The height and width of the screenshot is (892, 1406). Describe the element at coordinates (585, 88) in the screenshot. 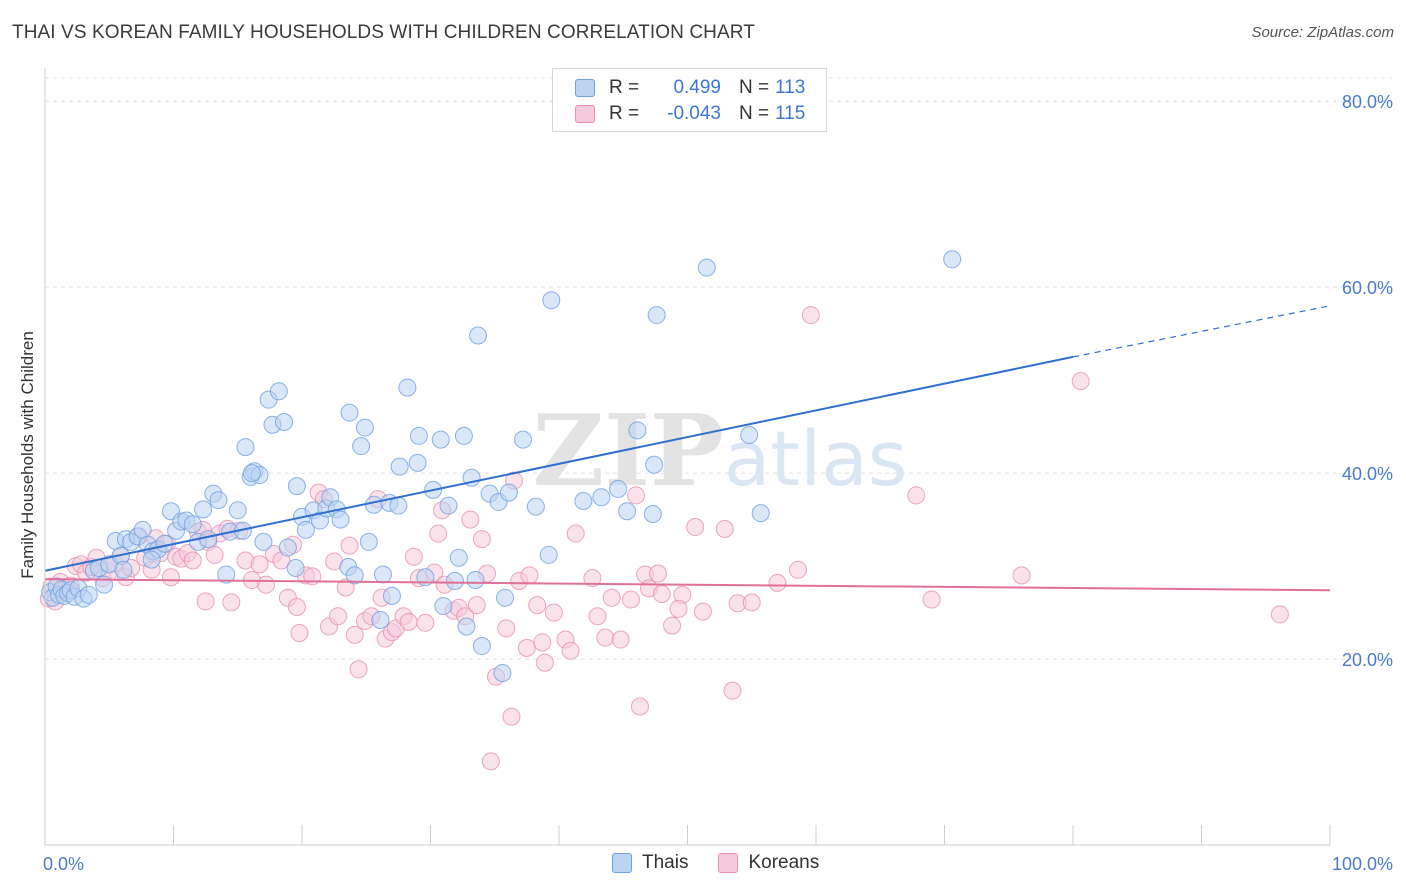

I see `thais-swatch` at that location.